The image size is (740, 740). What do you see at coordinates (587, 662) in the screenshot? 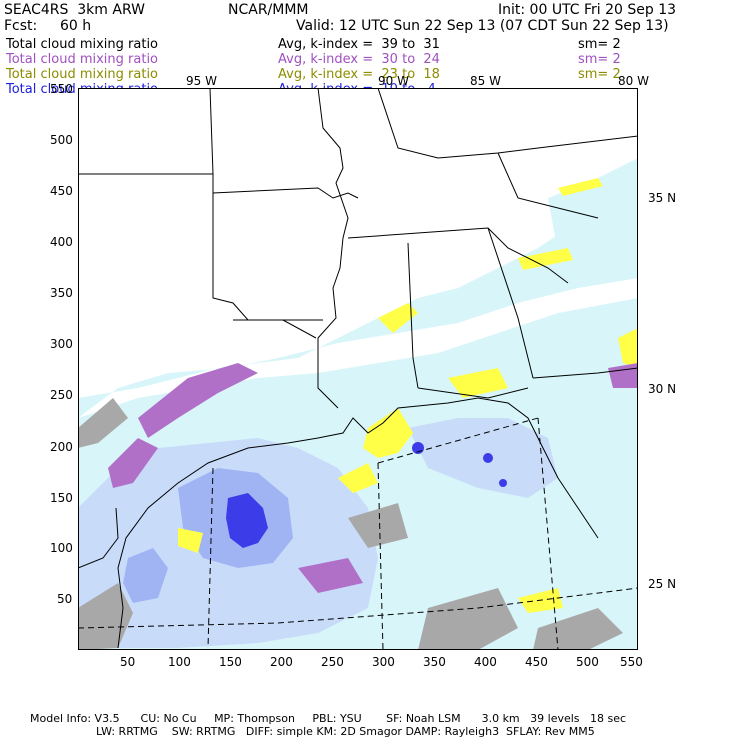
I see `x-tick: 500` at bounding box center [587, 662].